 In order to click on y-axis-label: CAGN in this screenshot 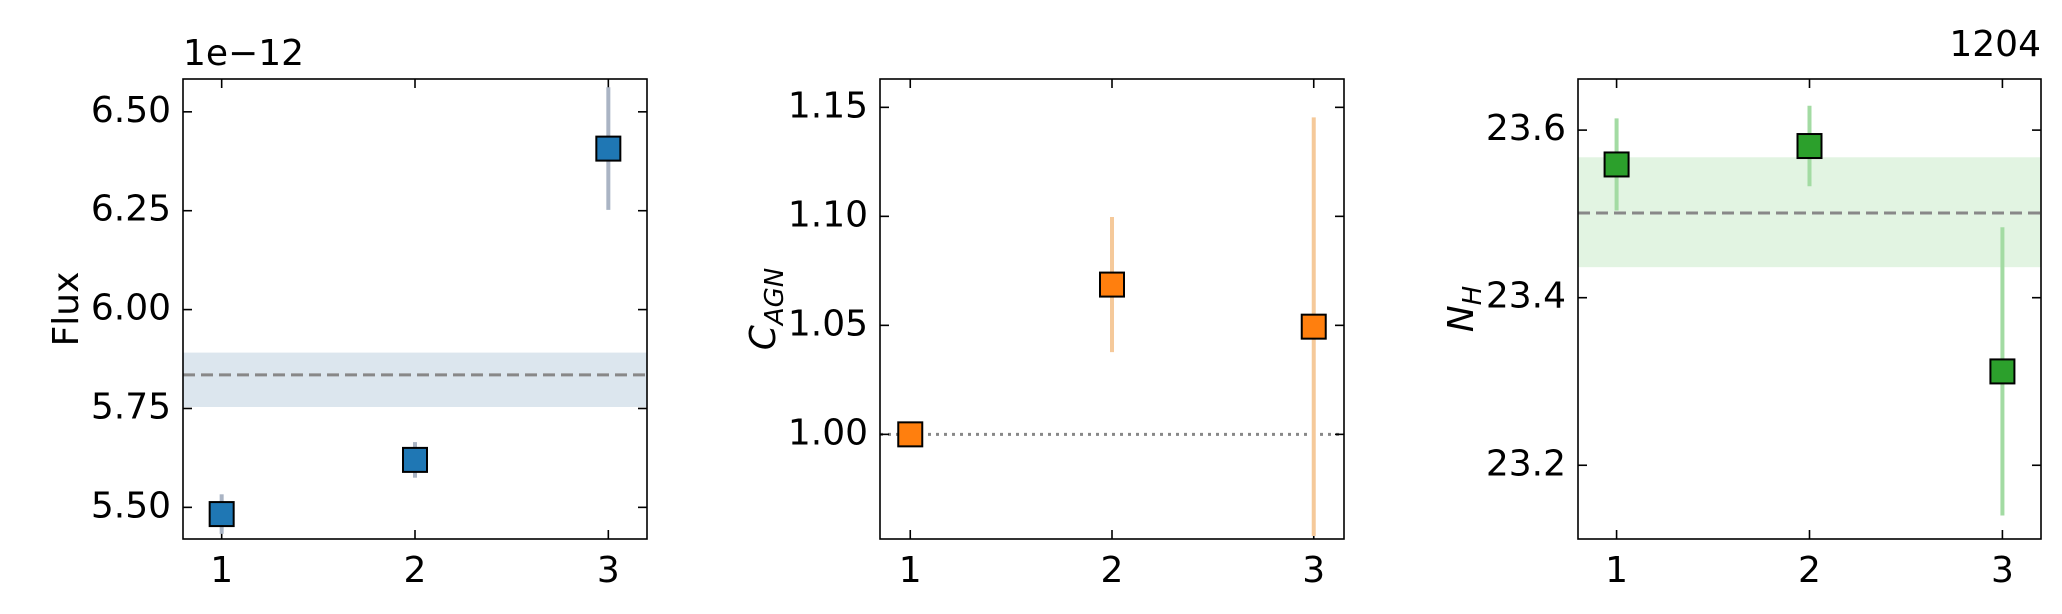, I will do `click(766, 309)`.